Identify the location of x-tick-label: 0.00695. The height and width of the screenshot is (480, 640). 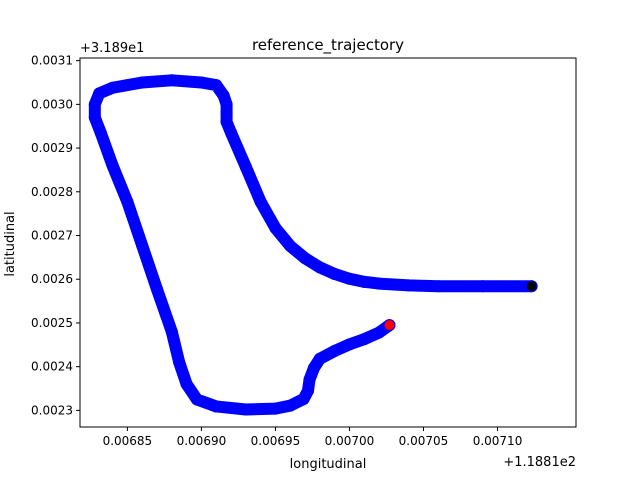
(276, 441).